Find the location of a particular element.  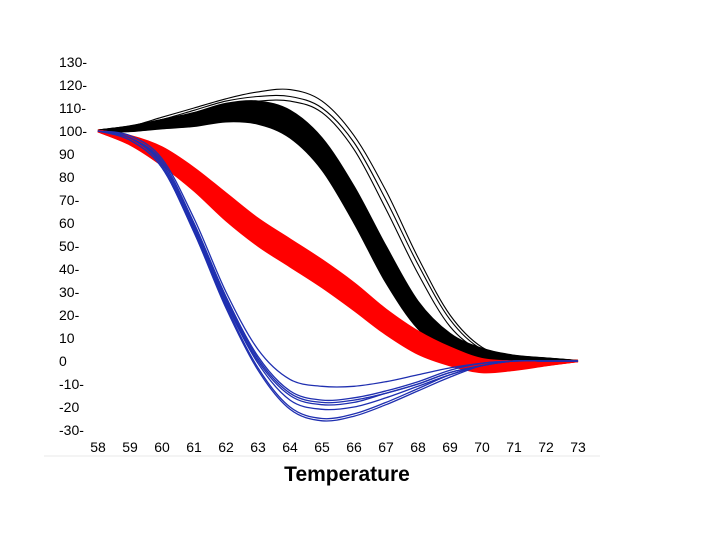

y-tick-label: 130- is located at coordinates (73, 62).